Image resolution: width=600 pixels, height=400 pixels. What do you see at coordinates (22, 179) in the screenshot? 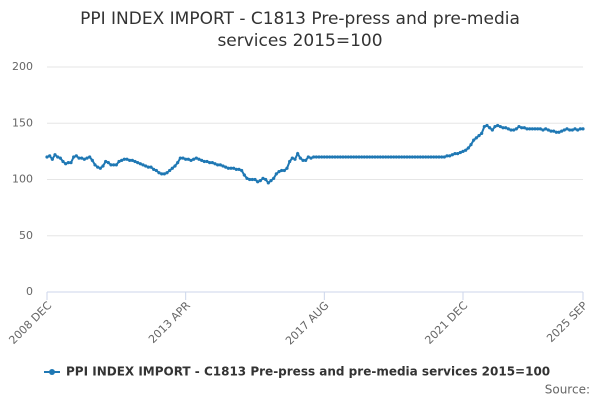
I see `y-tick-label: 100` at bounding box center [22, 179].